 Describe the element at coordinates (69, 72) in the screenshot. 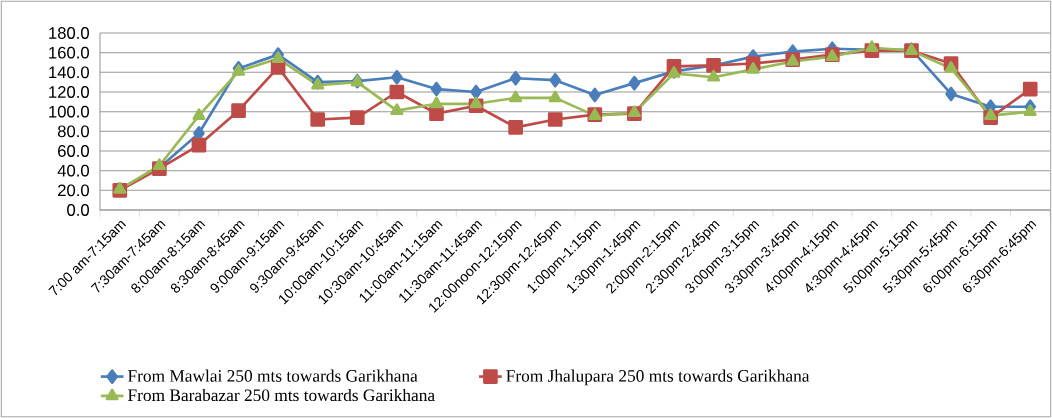

I see `y-tick-label: 140.0` at that location.